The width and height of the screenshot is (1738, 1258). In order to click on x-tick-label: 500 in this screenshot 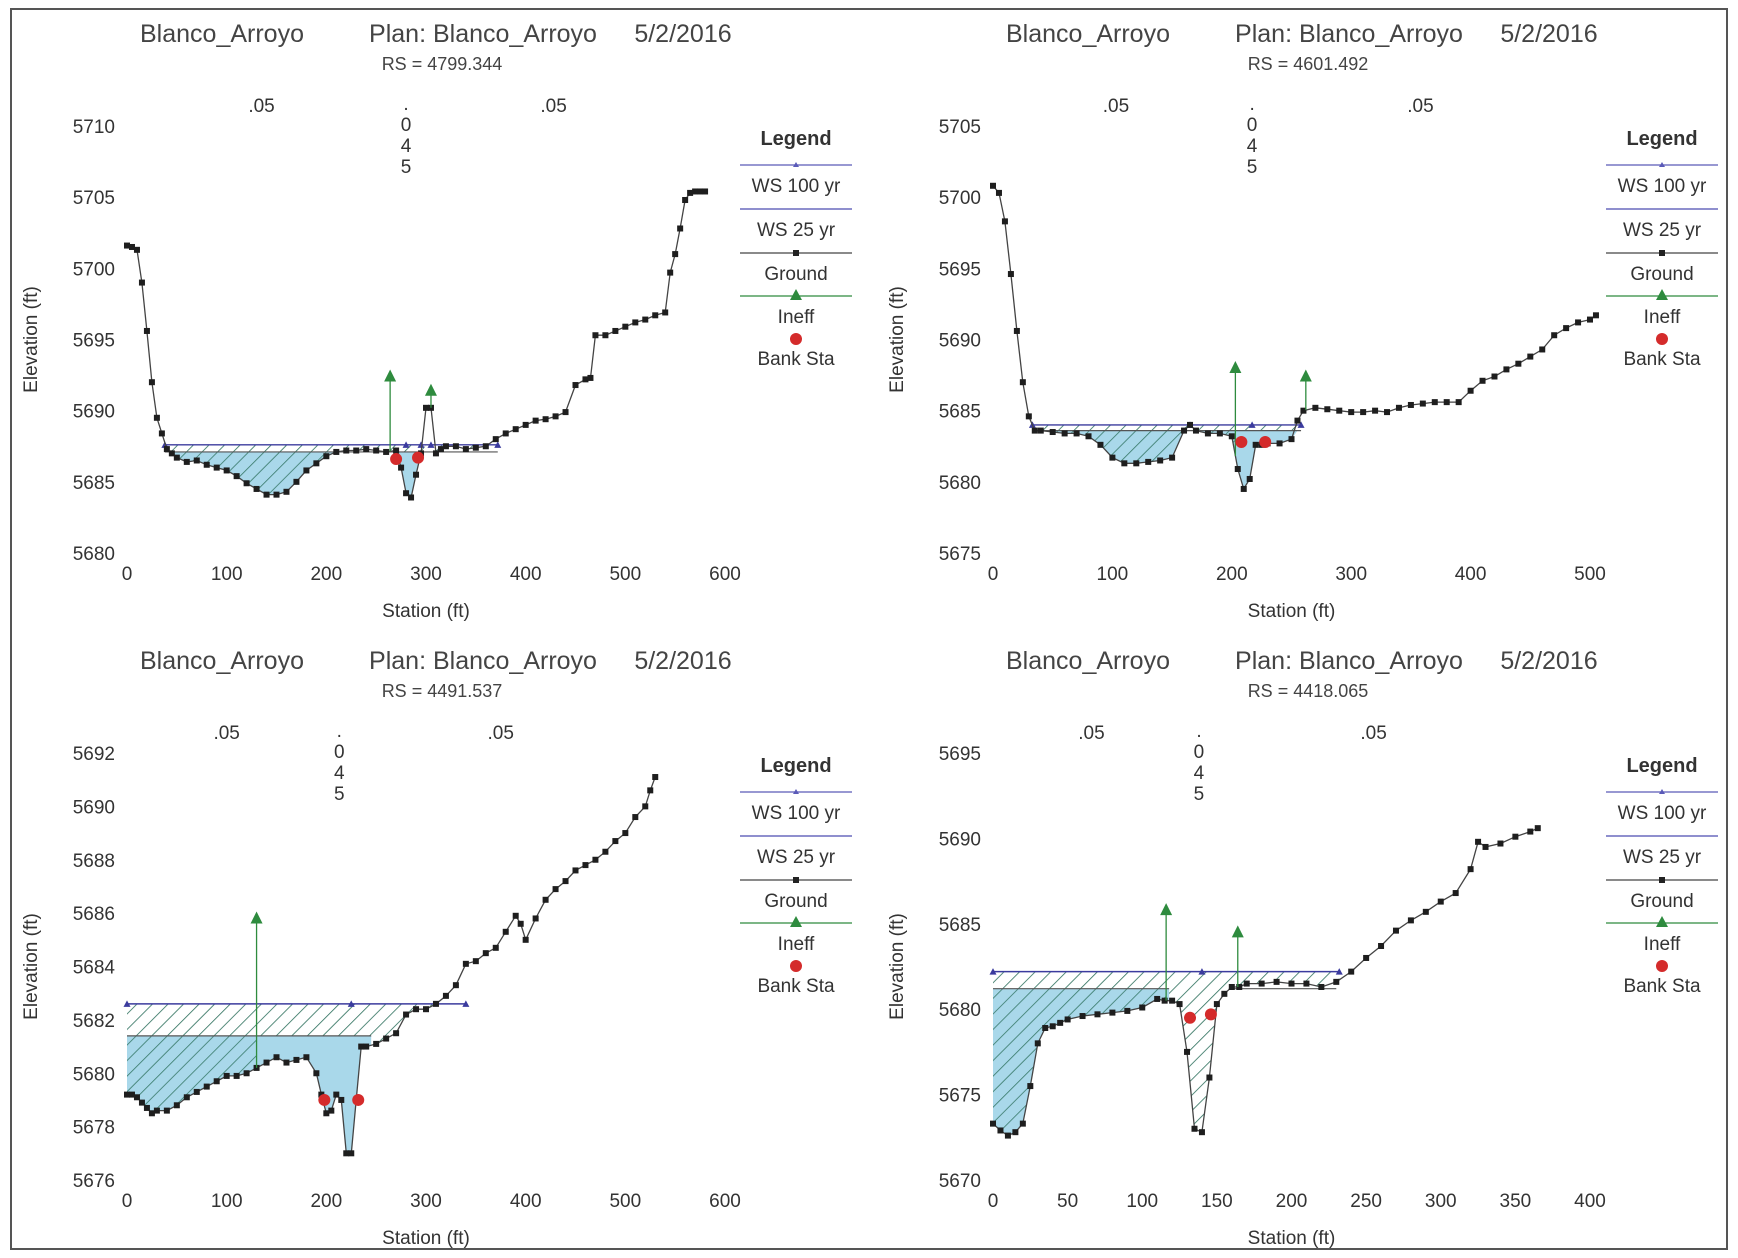, I will do `click(1590, 574)`.